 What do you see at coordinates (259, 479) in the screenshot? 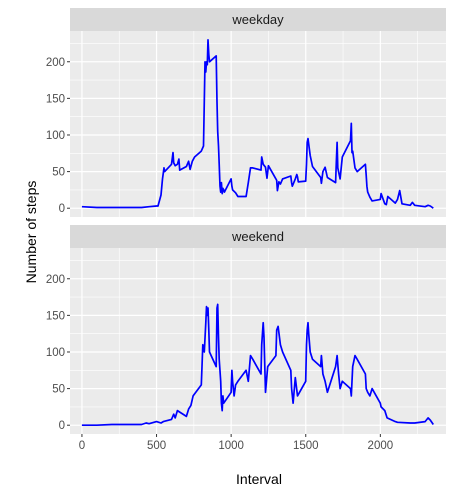
I see `x-axis-title: Interval` at bounding box center [259, 479].